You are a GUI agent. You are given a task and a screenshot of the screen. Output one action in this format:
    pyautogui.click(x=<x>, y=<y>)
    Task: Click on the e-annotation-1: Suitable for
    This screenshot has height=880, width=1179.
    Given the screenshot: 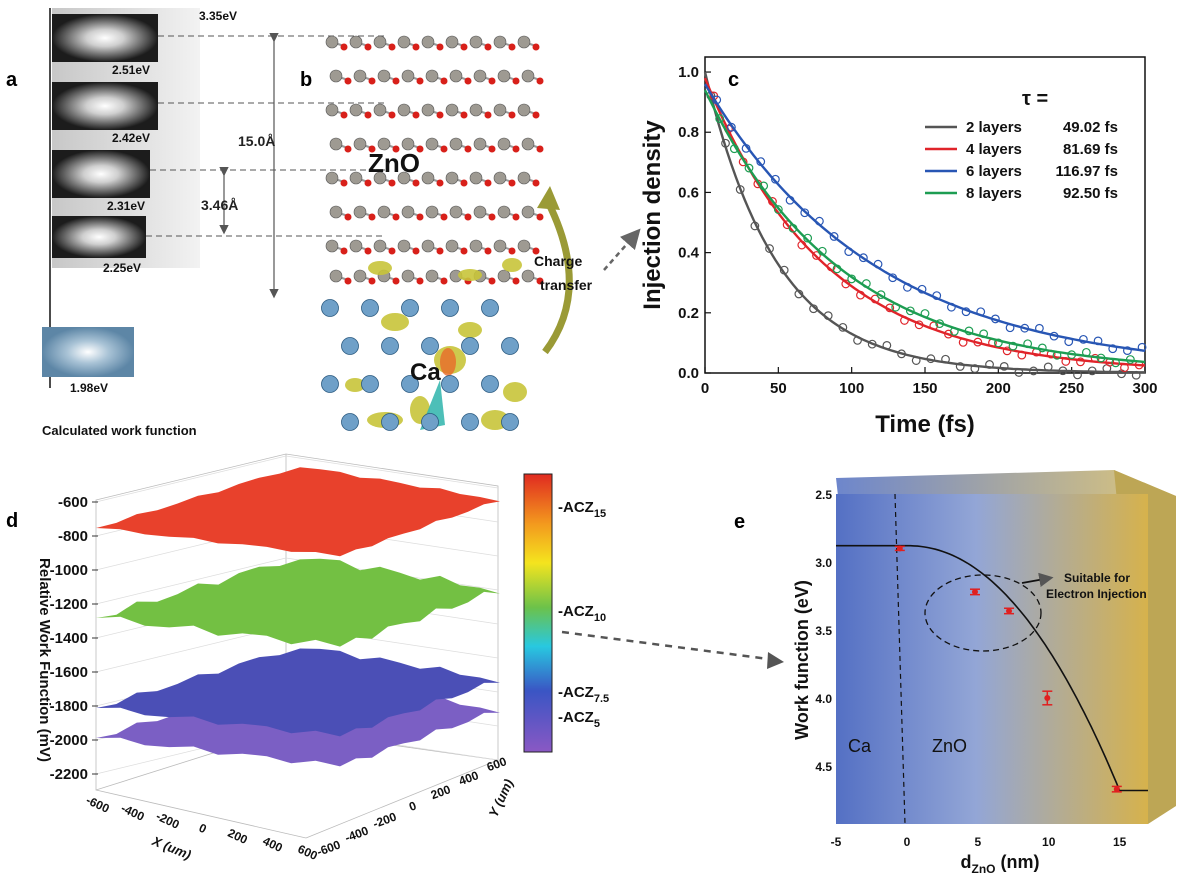 What is the action you would take?
    pyautogui.click(x=1097, y=578)
    